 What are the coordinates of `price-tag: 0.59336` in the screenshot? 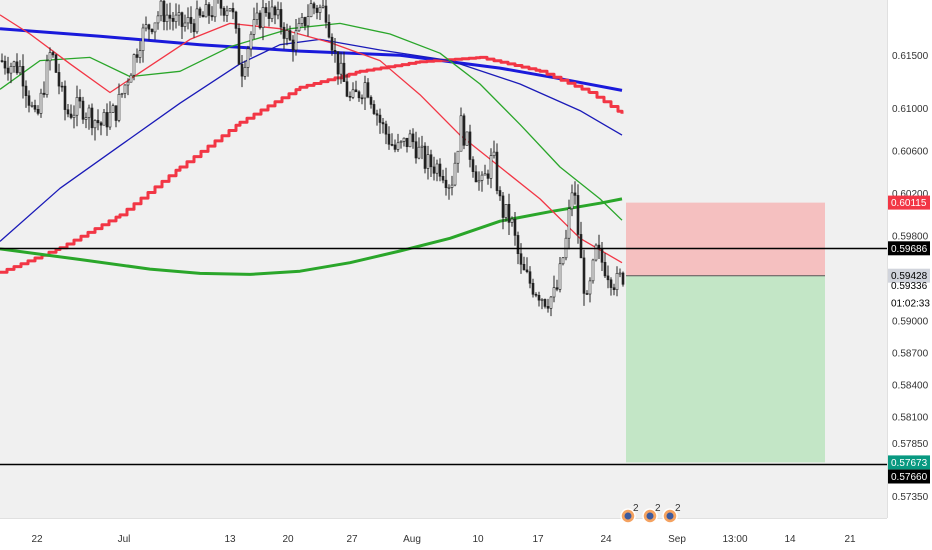 It's located at (909, 286).